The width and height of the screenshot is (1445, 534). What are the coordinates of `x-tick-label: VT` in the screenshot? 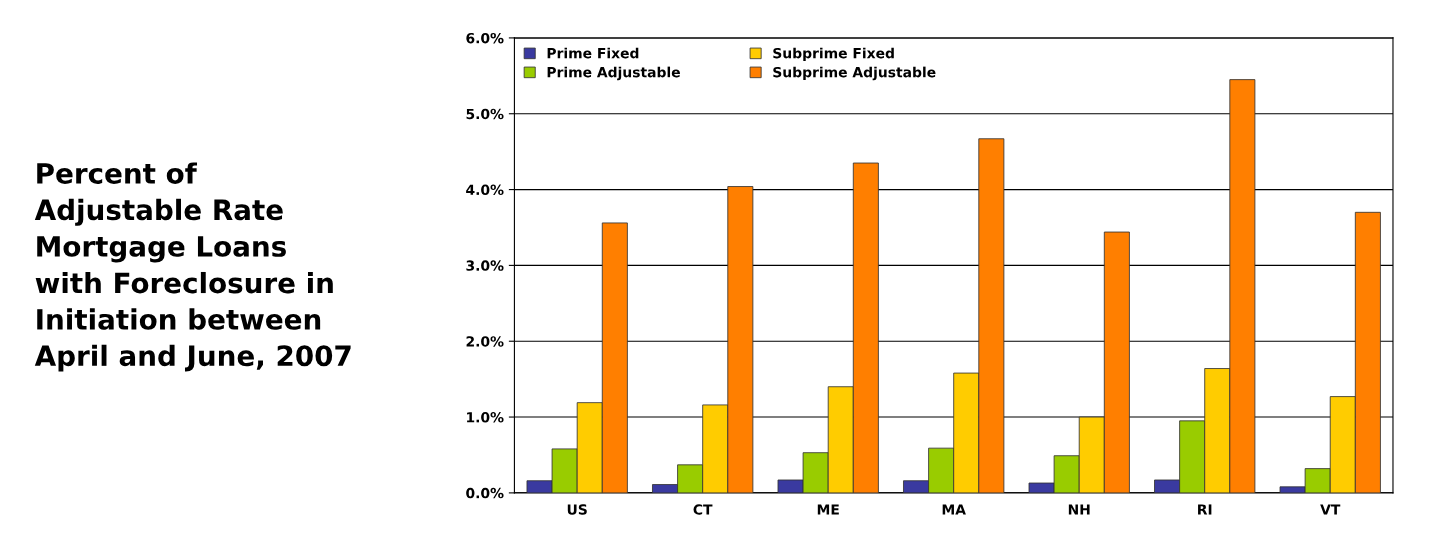 It's located at (1330, 509).